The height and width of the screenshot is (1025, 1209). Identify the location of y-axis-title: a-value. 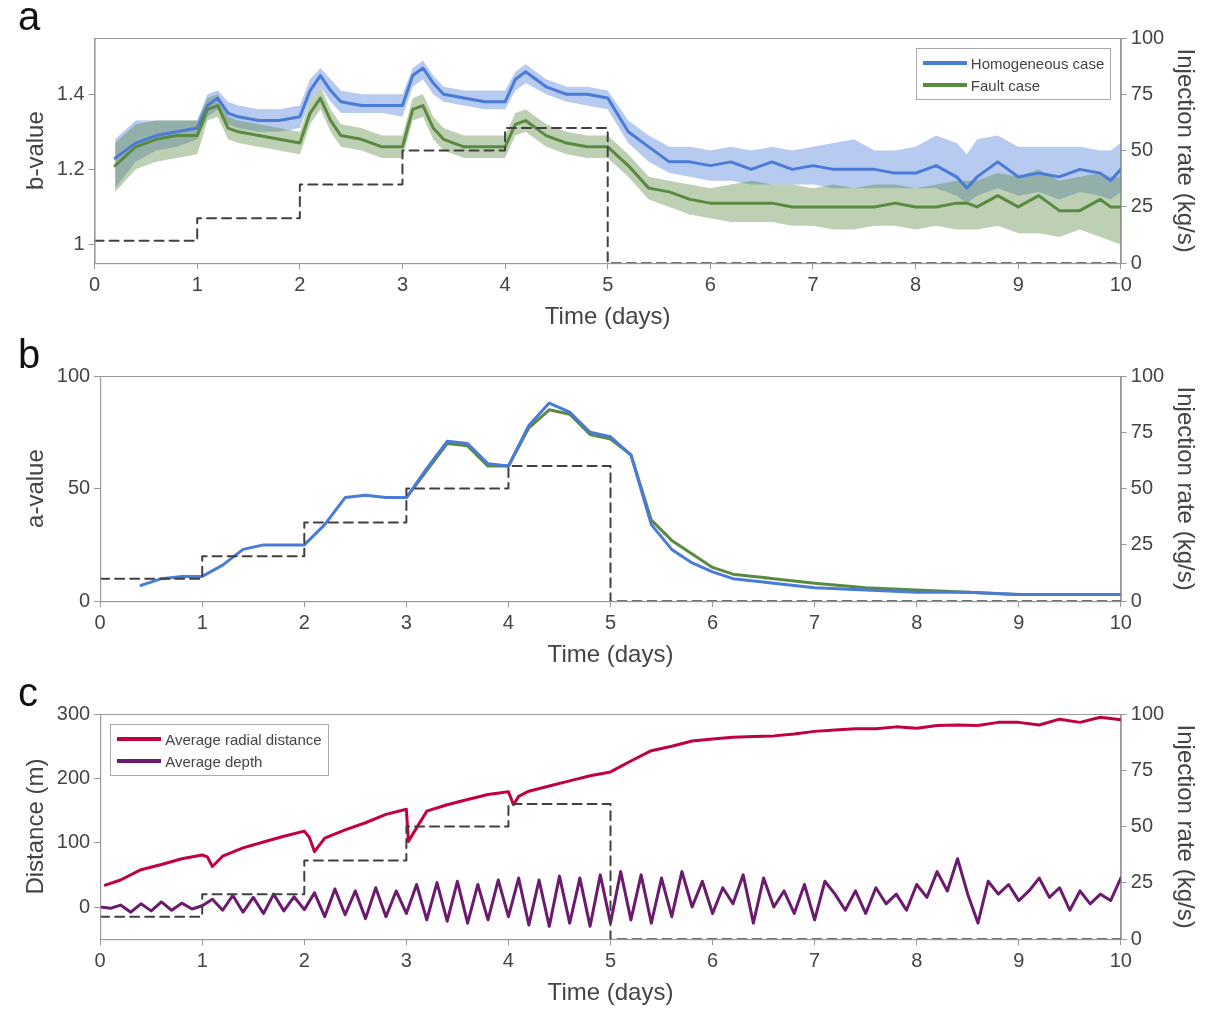
(35, 488).